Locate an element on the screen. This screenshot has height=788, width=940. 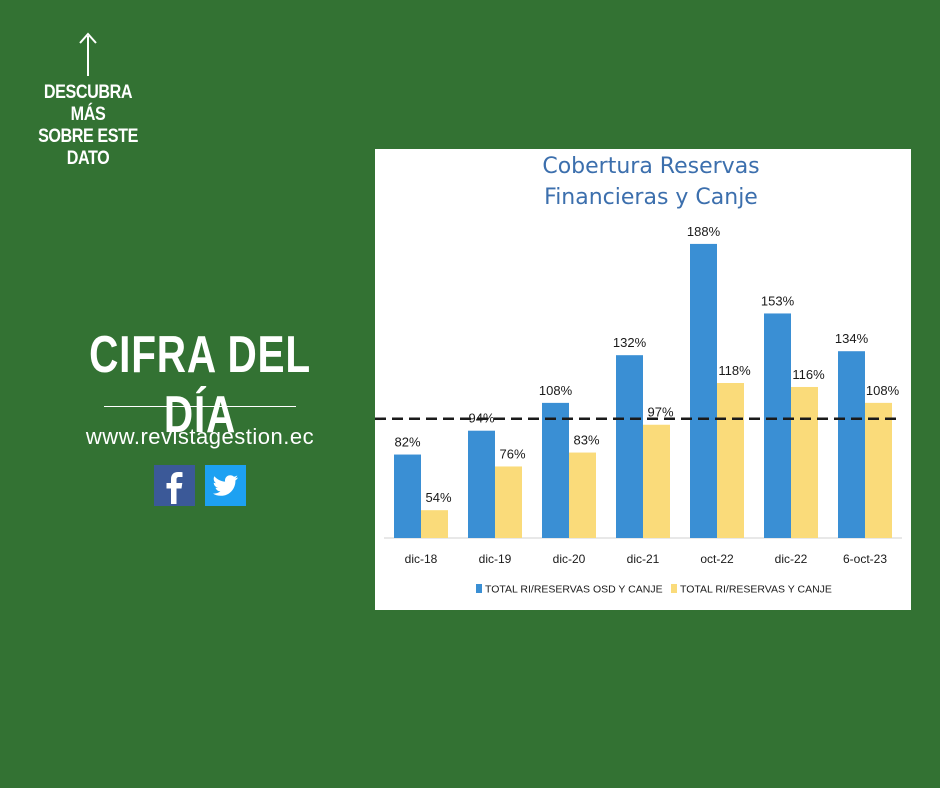
facebook-button is located at coordinates (174, 485).